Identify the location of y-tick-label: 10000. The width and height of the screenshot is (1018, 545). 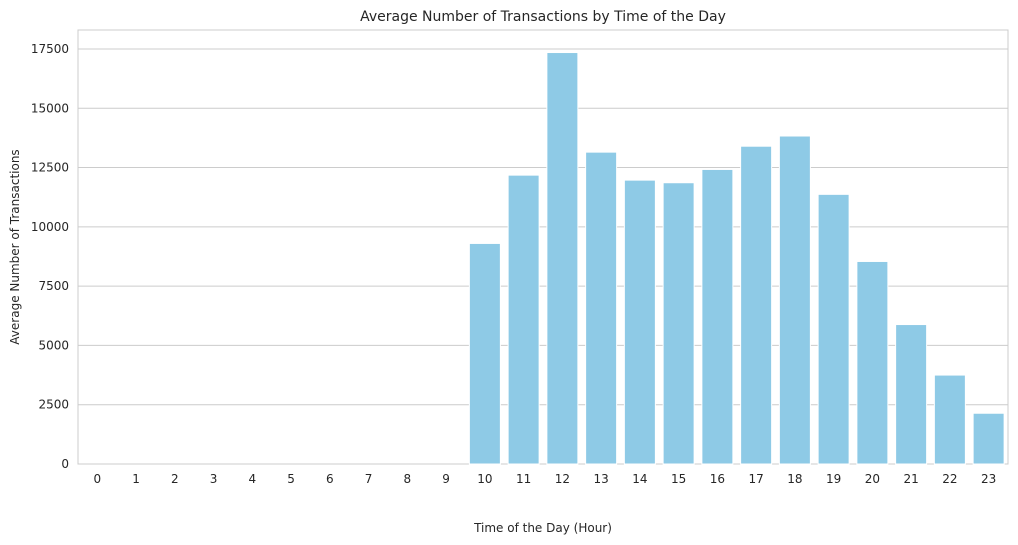
(50, 227).